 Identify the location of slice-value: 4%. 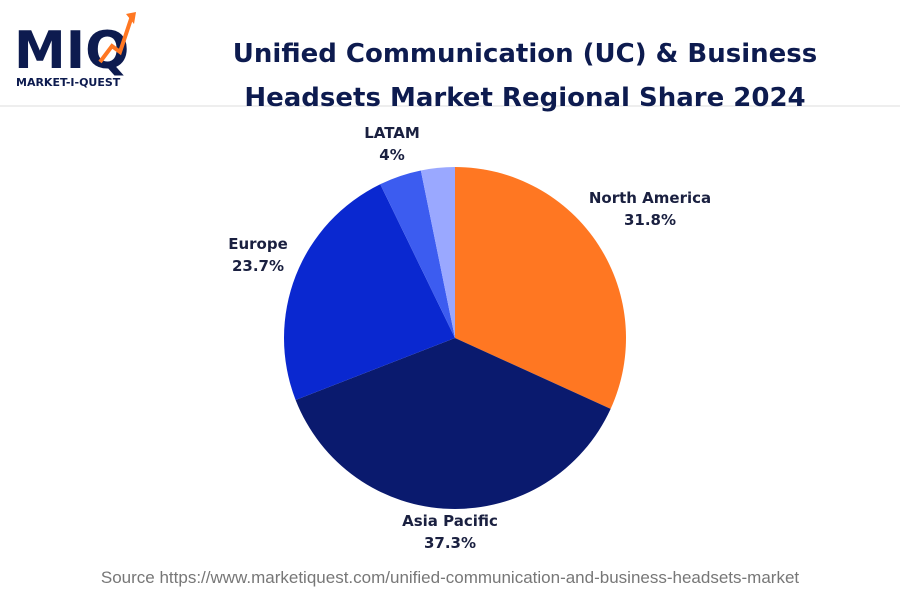
(391, 155).